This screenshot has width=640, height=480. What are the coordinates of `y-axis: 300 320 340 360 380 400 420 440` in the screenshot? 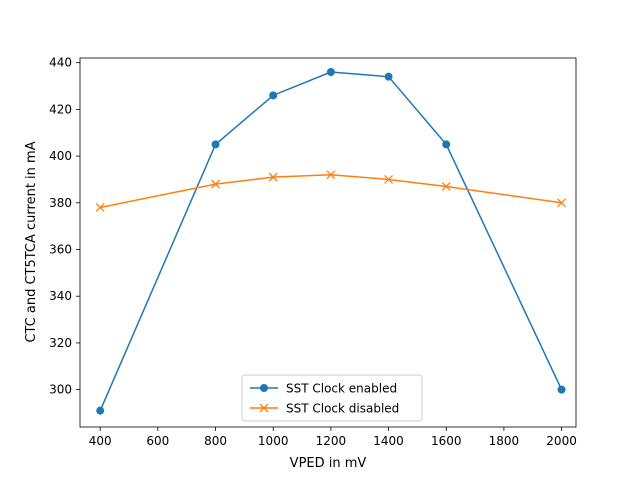 It's located at (64, 226).